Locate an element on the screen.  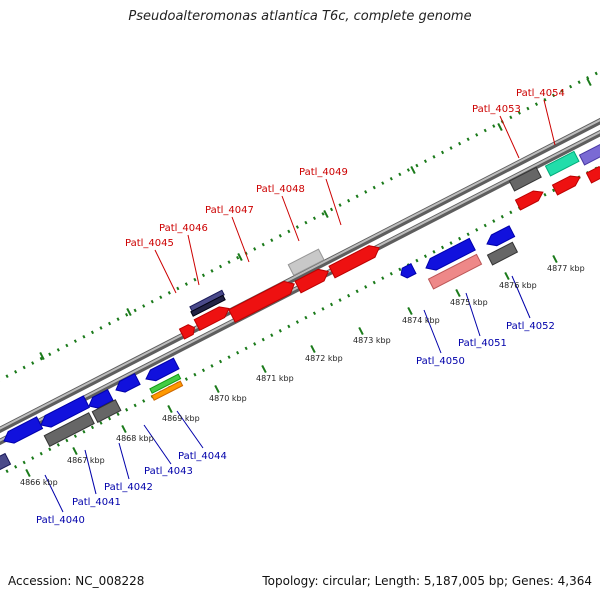
label-patl-4044: Patl_4044 is located at coordinates (202, 456).